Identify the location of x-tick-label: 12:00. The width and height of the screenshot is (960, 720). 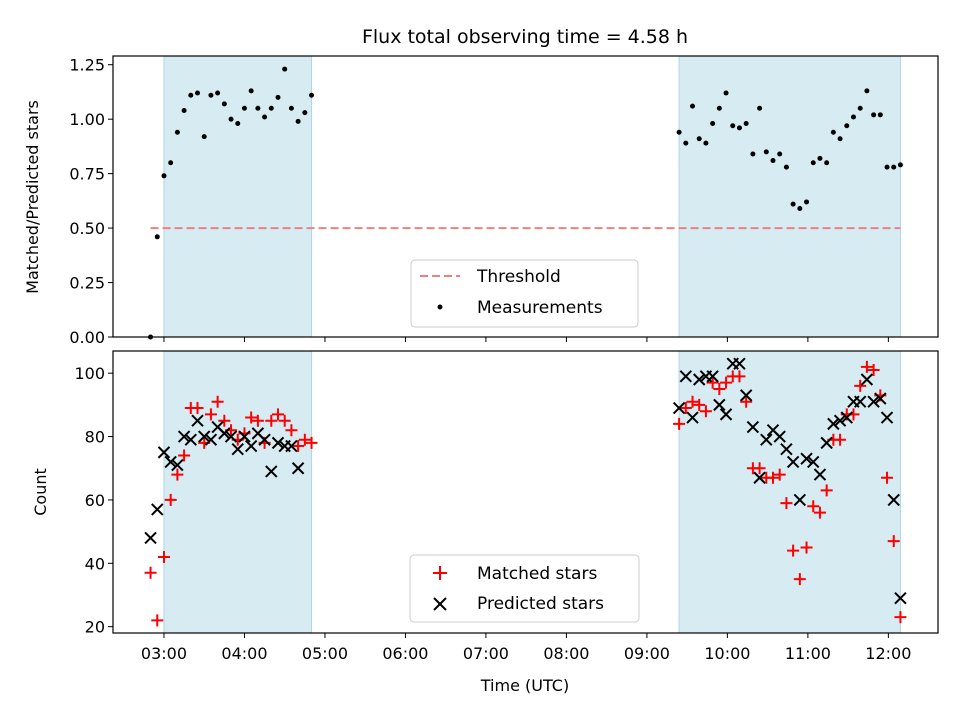
(888, 653).